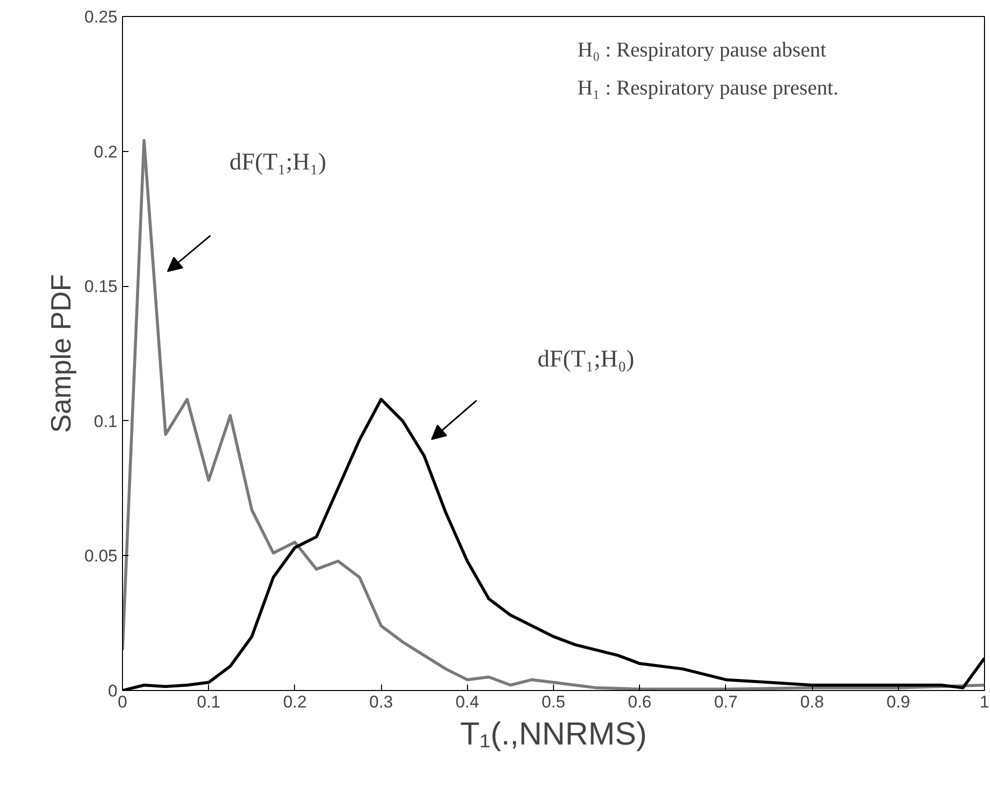  What do you see at coordinates (106, 421) in the screenshot?
I see `y-tick-label: 0.1` at bounding box center [106, 421].